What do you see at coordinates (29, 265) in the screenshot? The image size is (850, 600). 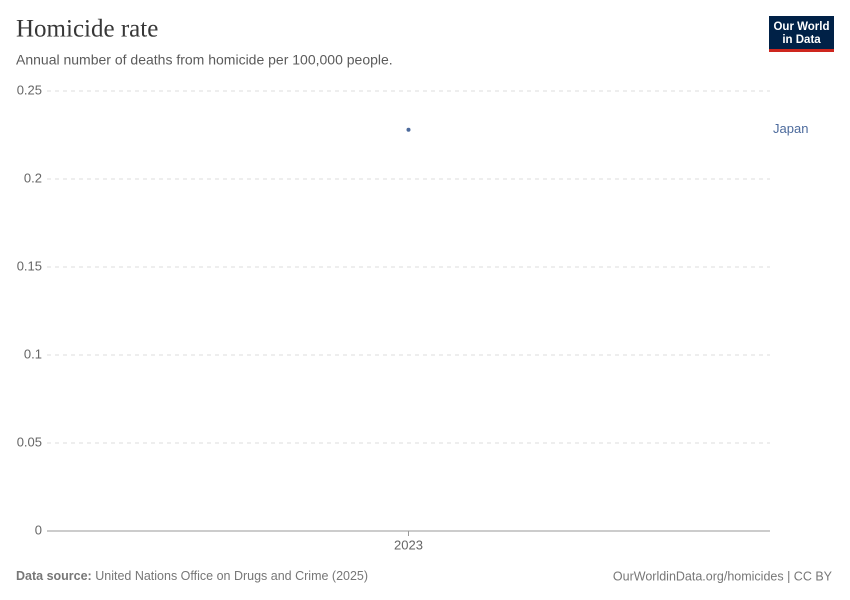 I see `y-tick-label: 0.15` at bounding box center [29, 265].